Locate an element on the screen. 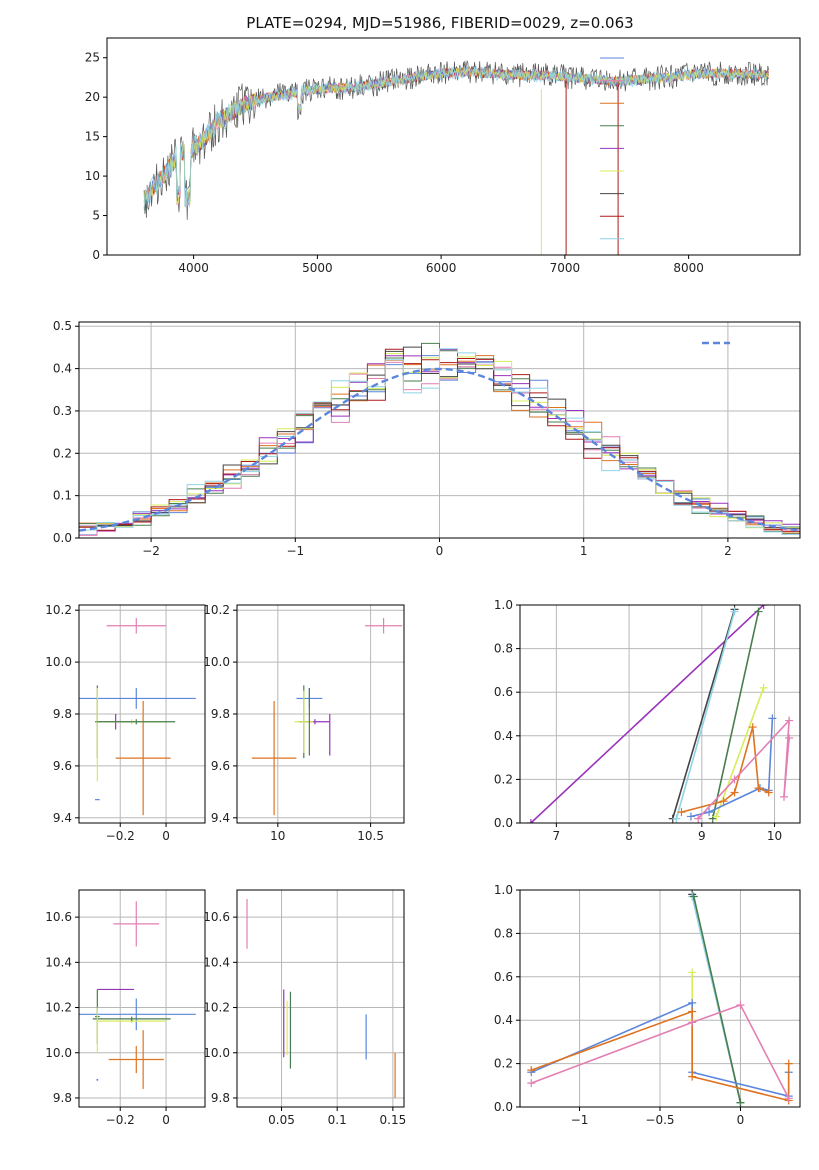  y-tick-label: 0.1 is located at coordinates (62, 496).